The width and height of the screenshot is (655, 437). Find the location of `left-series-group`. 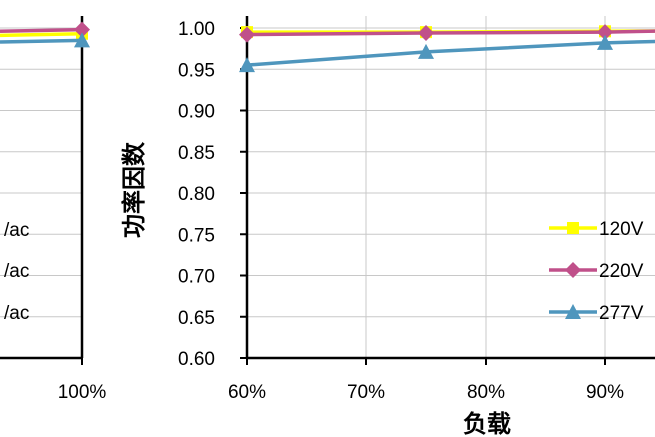

left-series-group is located at coordinates (45, 34).